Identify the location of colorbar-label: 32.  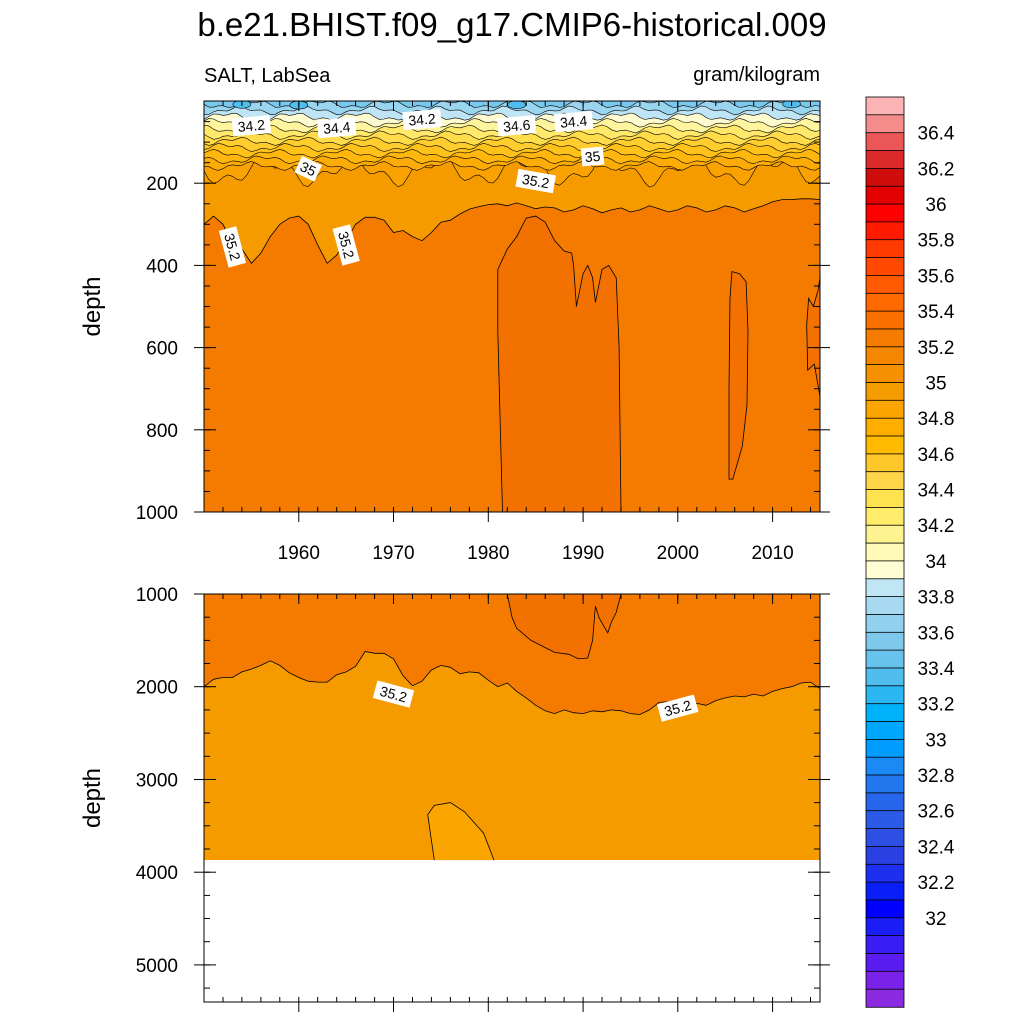
(935, 919).